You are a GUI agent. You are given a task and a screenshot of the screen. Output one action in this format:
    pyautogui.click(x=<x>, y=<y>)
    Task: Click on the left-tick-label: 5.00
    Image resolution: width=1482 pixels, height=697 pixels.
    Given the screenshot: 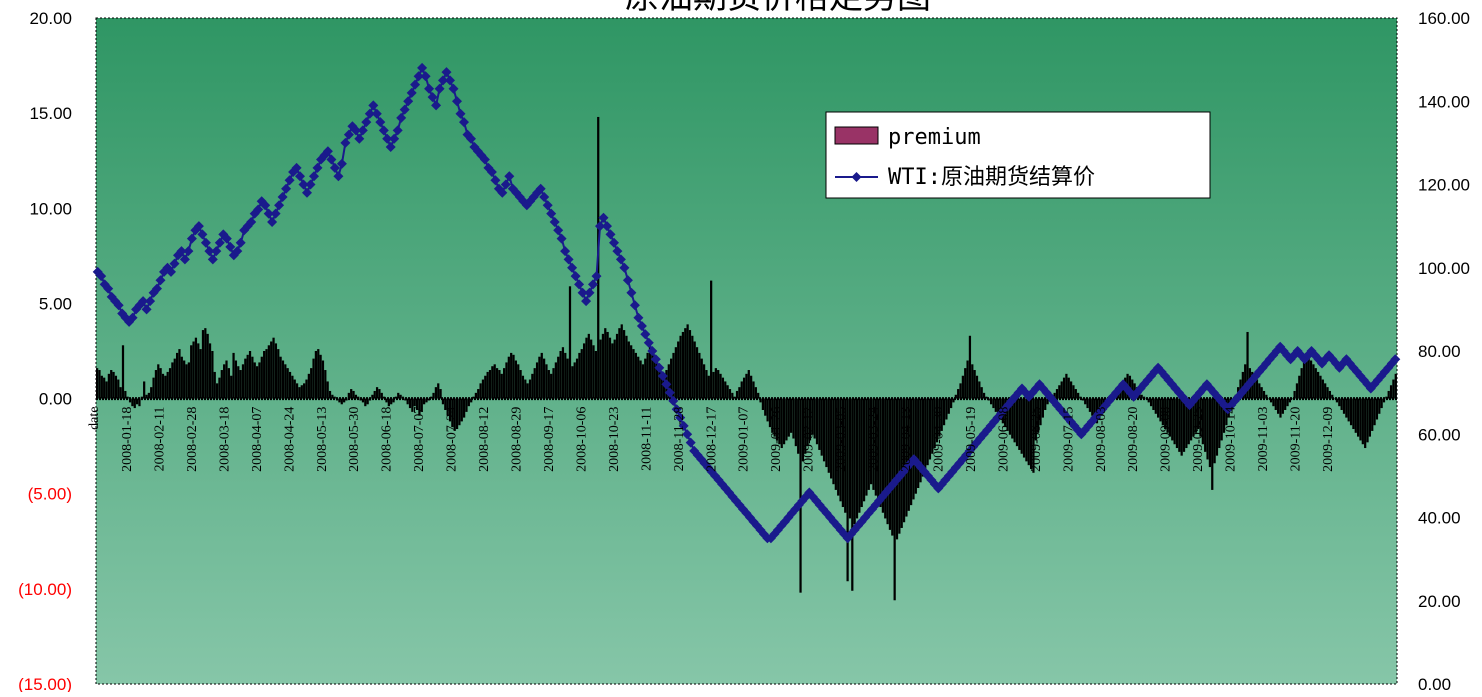 What is the action you would take?
    pyautogui.click(x=55, y=303)
    